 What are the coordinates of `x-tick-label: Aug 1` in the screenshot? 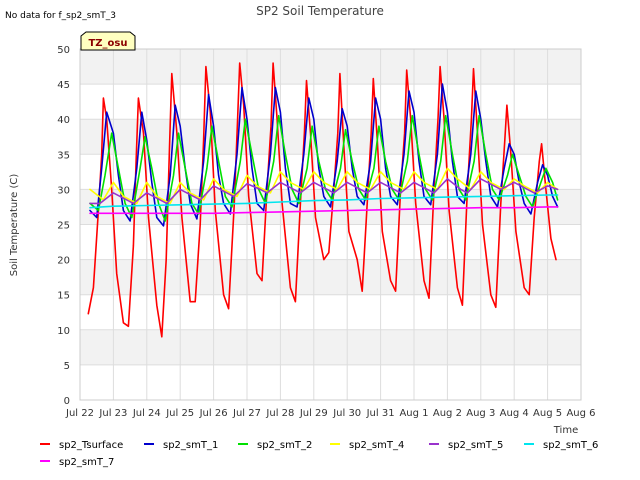 It's located at (413, 413).